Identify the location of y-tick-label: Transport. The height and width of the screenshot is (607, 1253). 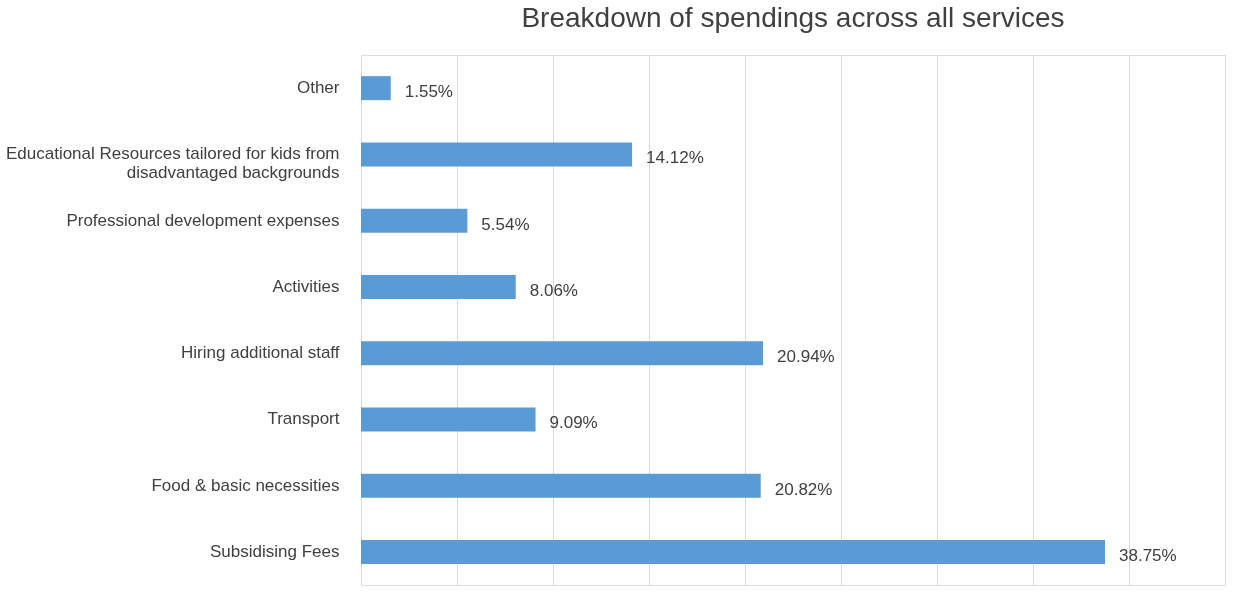
(303, 419).